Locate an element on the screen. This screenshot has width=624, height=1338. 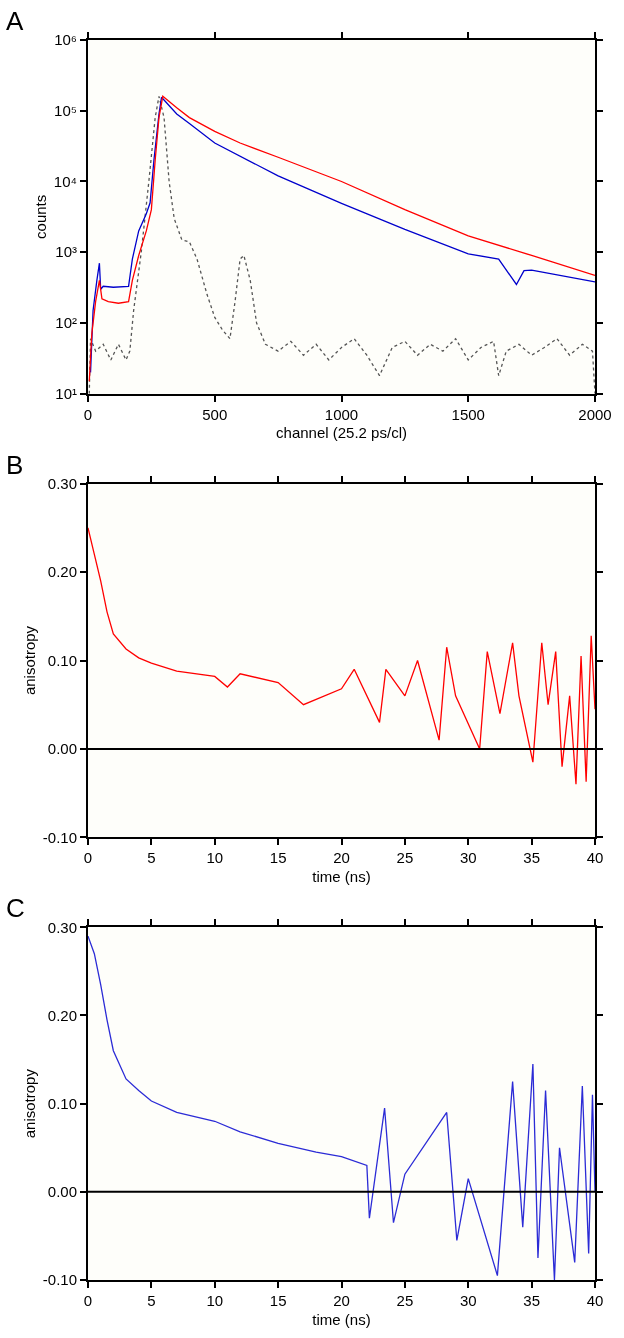
y-tick-label: 10⁶ is located at coordinates (65, 40).